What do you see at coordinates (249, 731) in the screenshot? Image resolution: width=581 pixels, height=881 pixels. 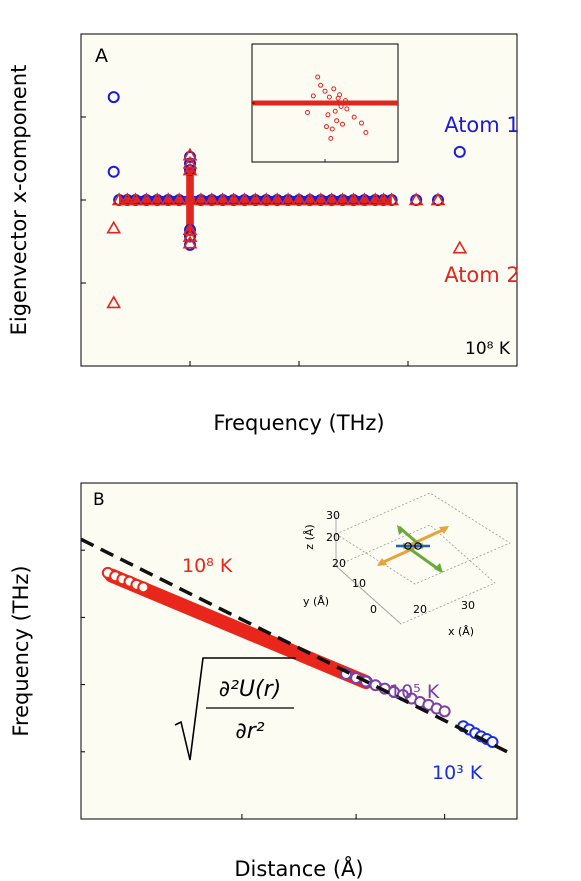 I see `formula-denominator: ∂r²` at bounding box center [249, 731].